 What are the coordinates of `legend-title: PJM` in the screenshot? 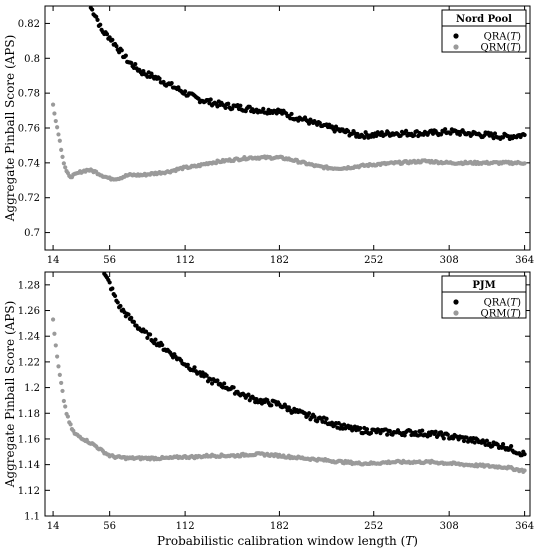 It's located at (483, 285).